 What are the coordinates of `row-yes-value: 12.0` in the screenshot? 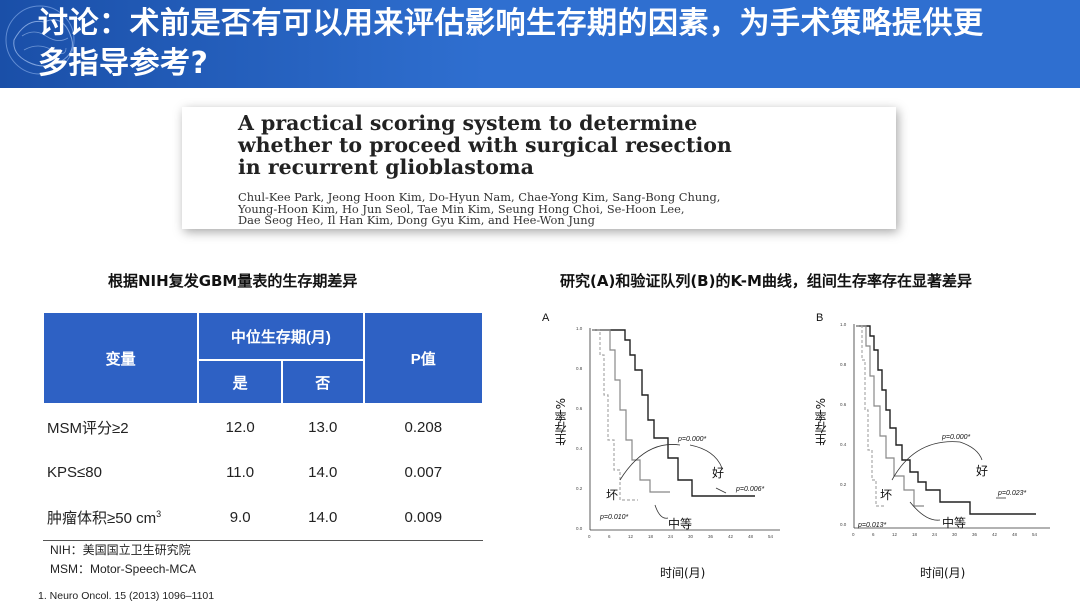 It's located at (240, 427).